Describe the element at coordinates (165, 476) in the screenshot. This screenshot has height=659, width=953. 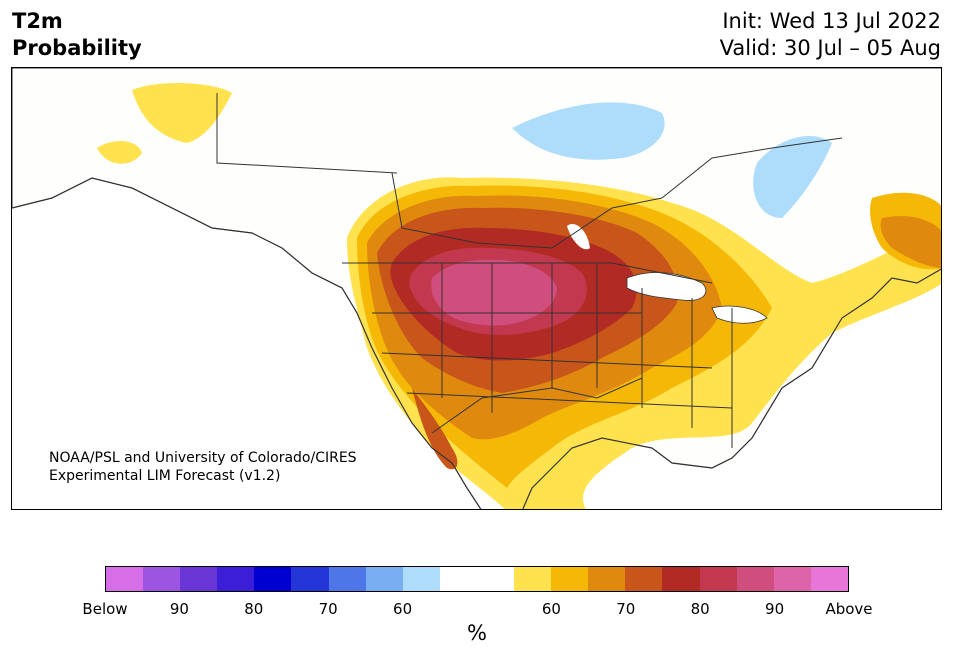
I see `credit-line-2: Experimental LIM Forecast (v1.2)` at that location.